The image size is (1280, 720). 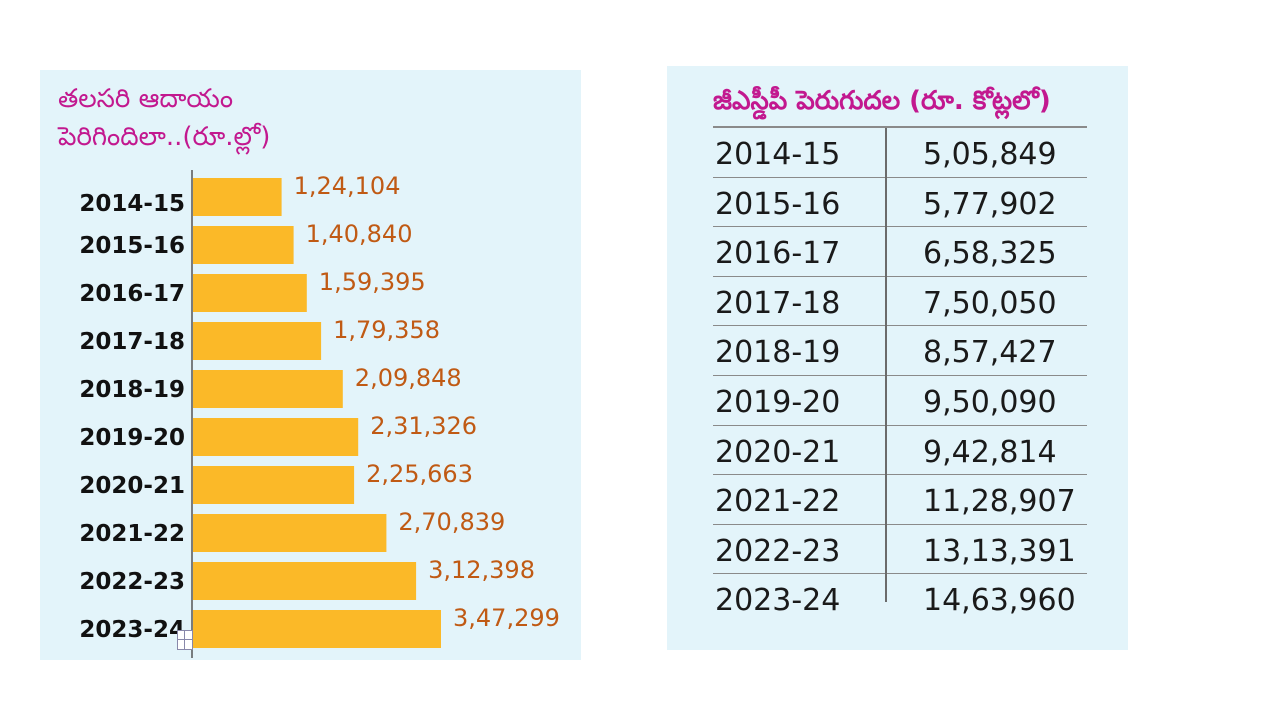 I want to click on table-year-cell: 2017-18, so click(x=778, y=303).